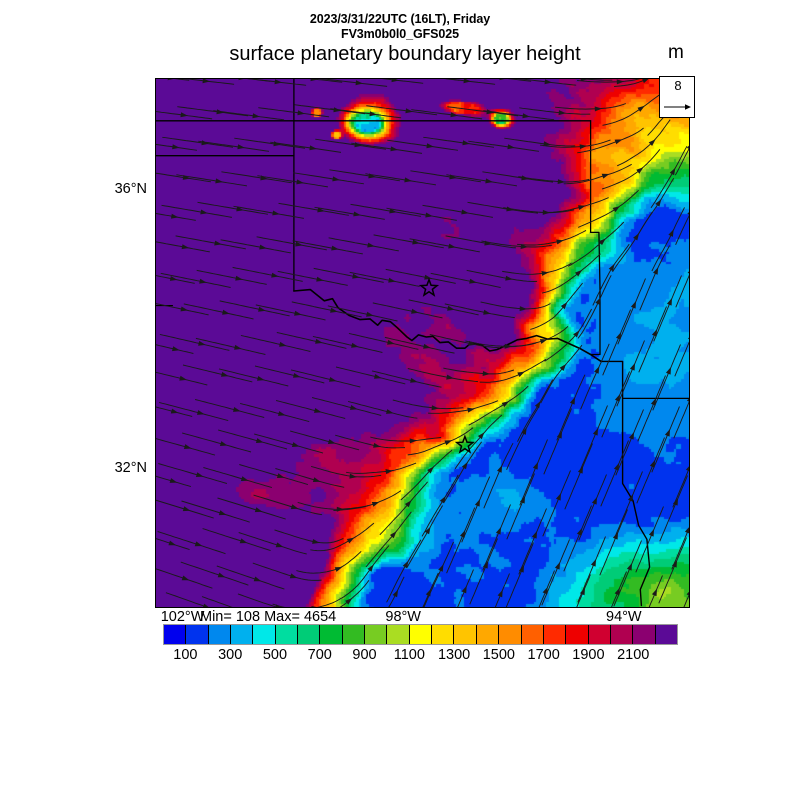  I want to click on units-label: m, so click(676, 52).